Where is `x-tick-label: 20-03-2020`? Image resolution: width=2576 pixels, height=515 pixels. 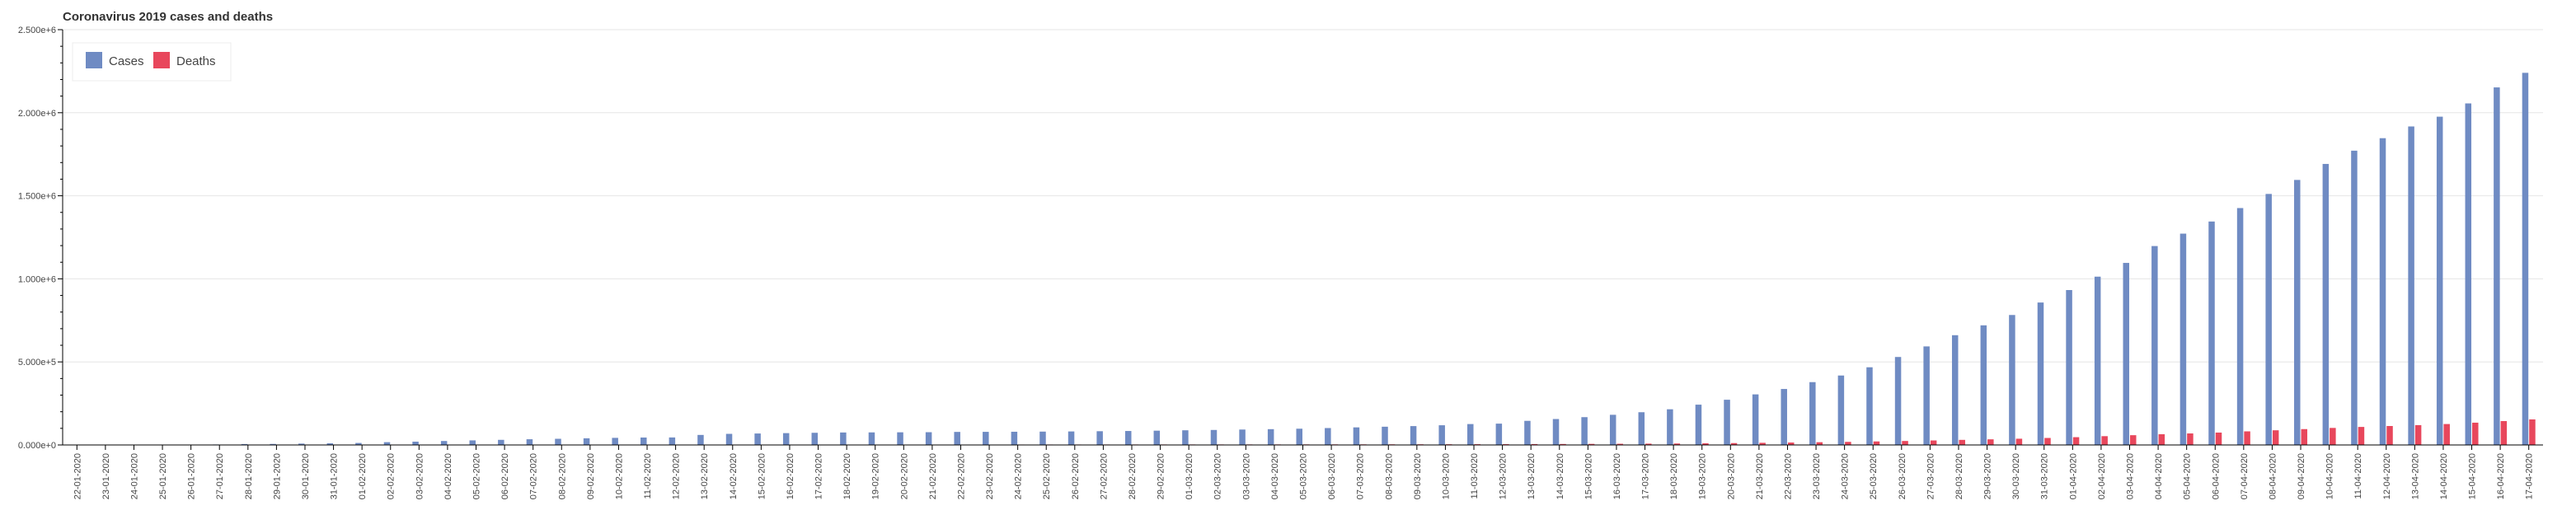 x-tick-label: 20-03-2020 is located at coordinates (1731, 476).